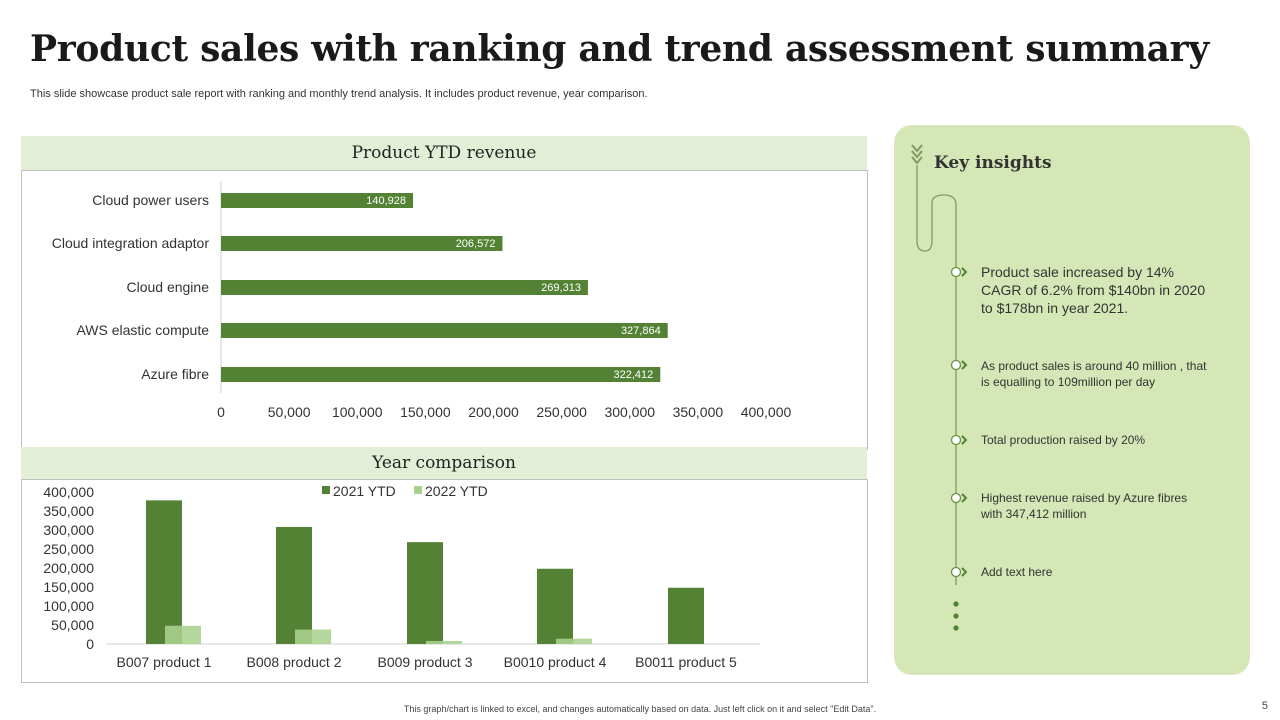 Image resolution: width=1280 pixels, height=720 pixels. Describe the element at coordinates (425, 662) in the screenshot. I see `category-label: B009 product 3` at that location.